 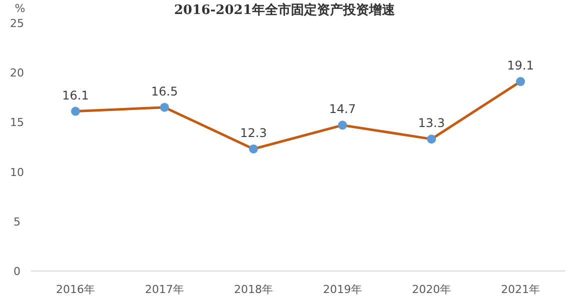 What do you see at coordinates (17, 172) in the screenshot?
I see `y-tick-label: 10` at bounding box center [17, 172].